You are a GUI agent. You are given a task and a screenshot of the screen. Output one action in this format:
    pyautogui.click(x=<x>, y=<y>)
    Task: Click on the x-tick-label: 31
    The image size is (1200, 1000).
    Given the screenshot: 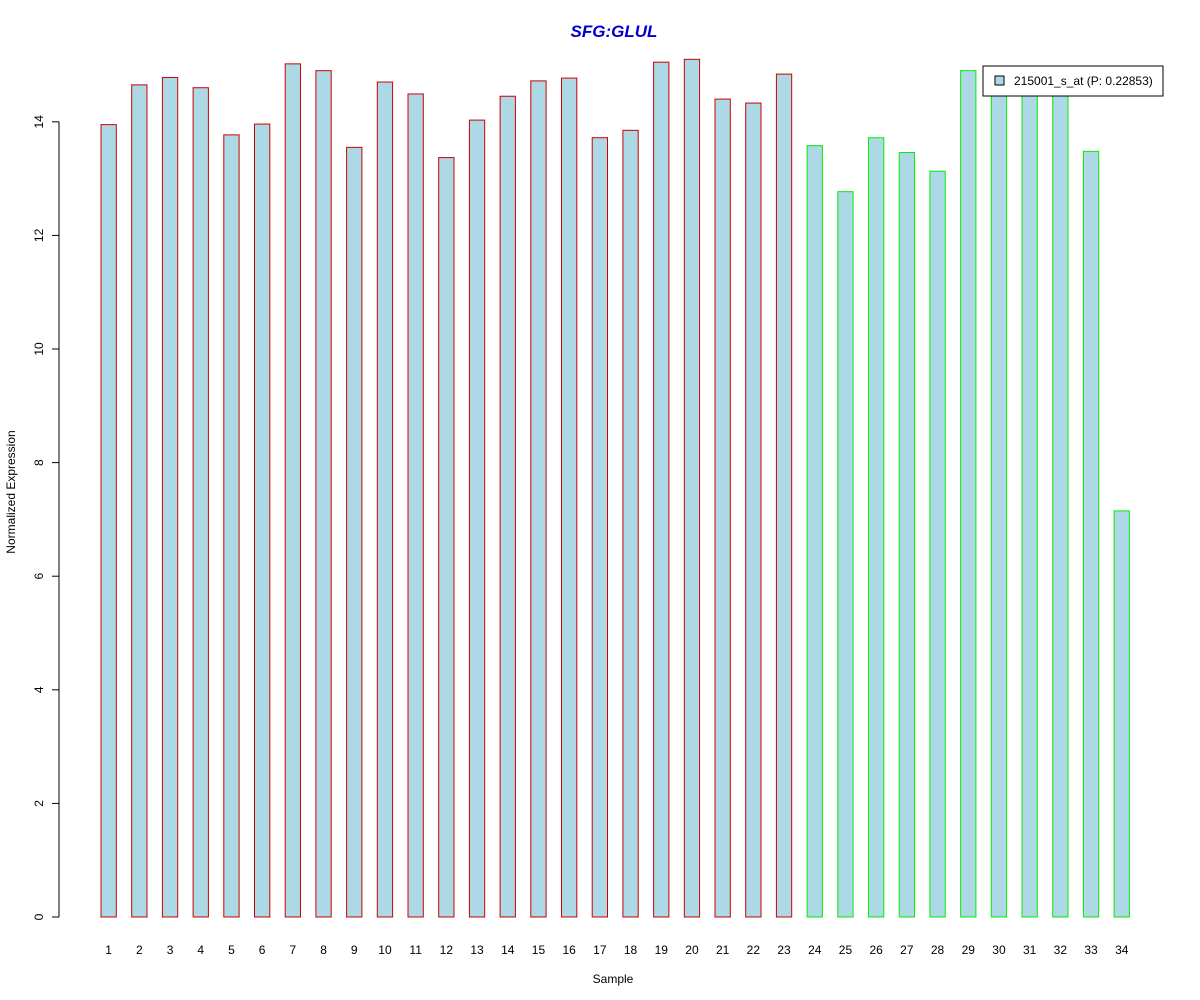 What is the action you would take?
    pyautogui.click(x=1030, y=950)
    